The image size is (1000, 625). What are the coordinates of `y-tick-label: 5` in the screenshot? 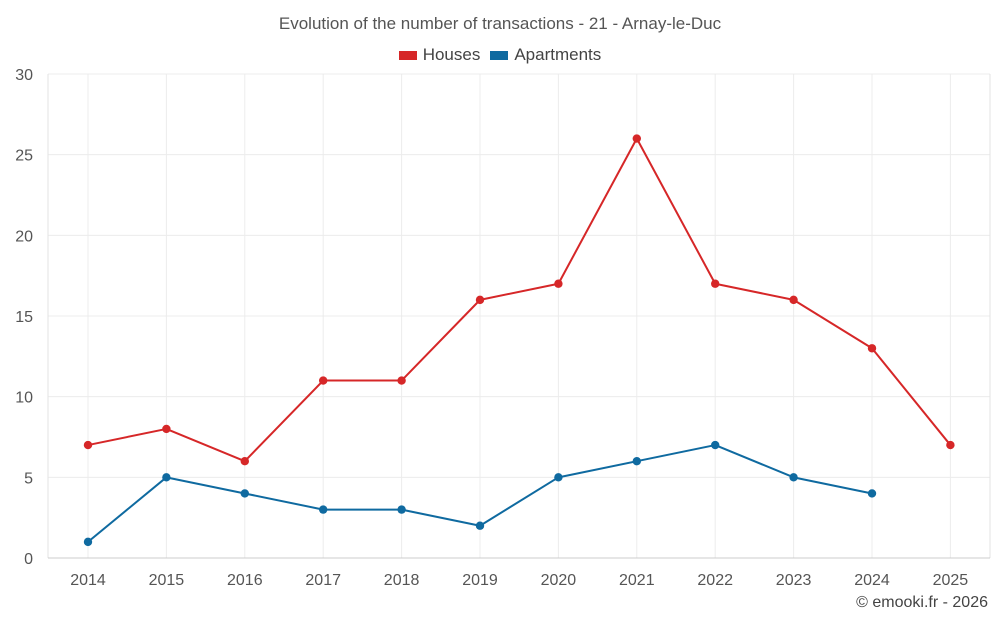 It's located at (28, 478).